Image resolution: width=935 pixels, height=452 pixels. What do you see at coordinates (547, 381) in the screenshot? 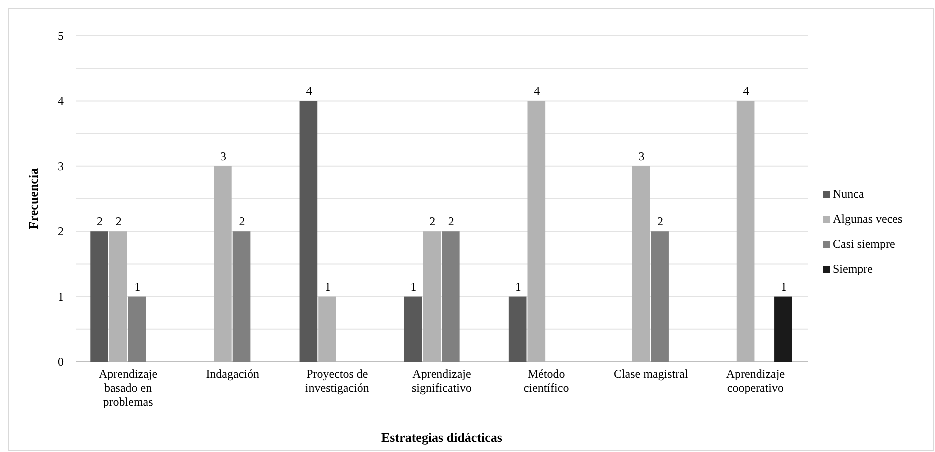
I see `x-tick-label: Método científico` at bounding box center [547, 381].